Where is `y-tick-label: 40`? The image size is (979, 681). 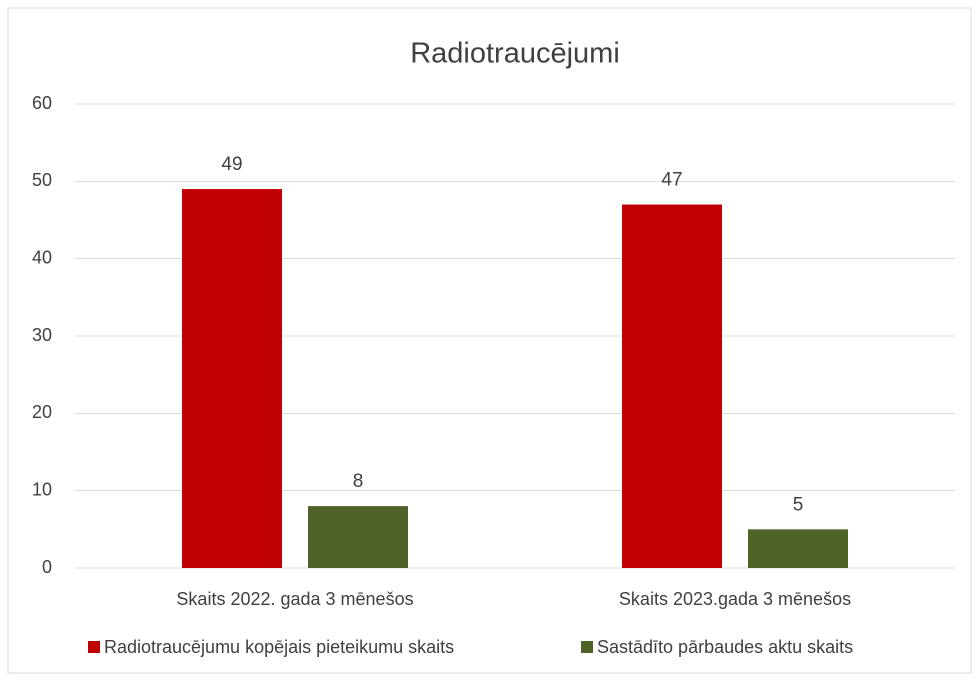 y-tick-label: 40 is located at coordinates (42, 257).